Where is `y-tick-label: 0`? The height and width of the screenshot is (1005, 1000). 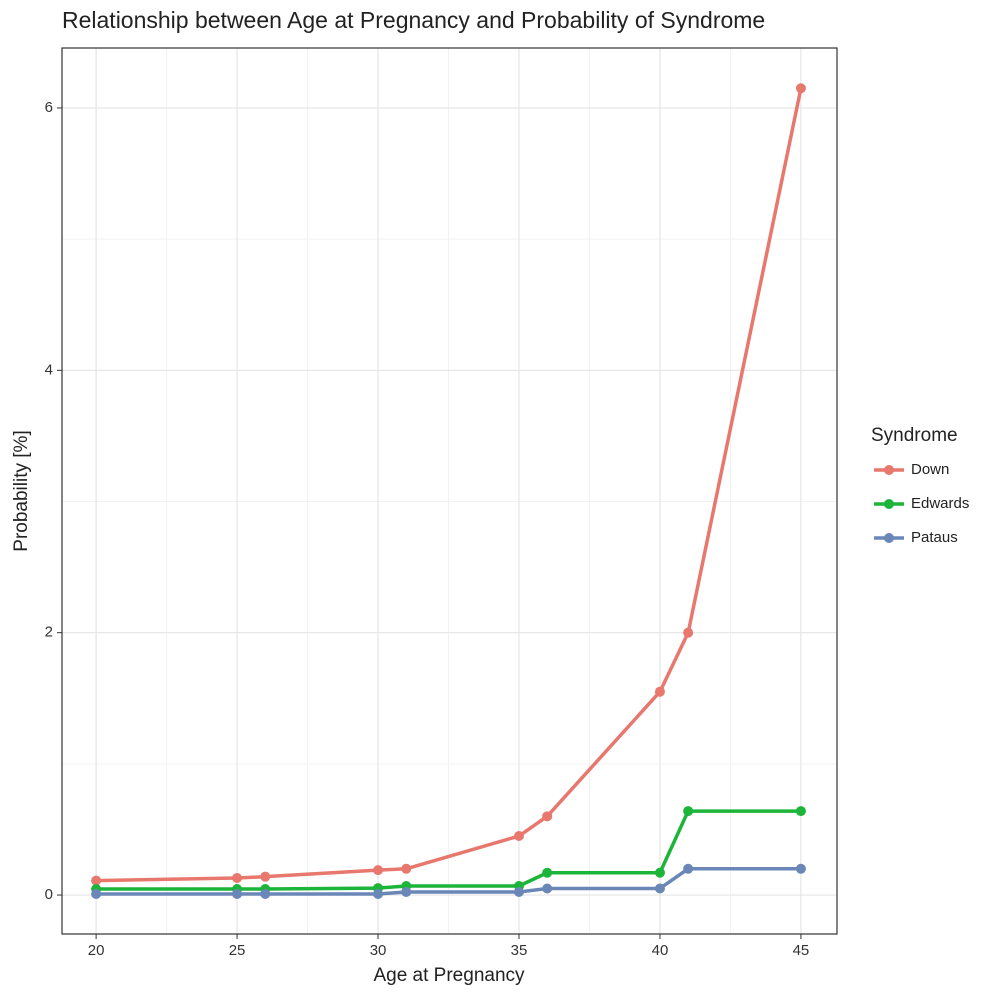
y-tick-label: 0 is located at coordinates (49, 894).